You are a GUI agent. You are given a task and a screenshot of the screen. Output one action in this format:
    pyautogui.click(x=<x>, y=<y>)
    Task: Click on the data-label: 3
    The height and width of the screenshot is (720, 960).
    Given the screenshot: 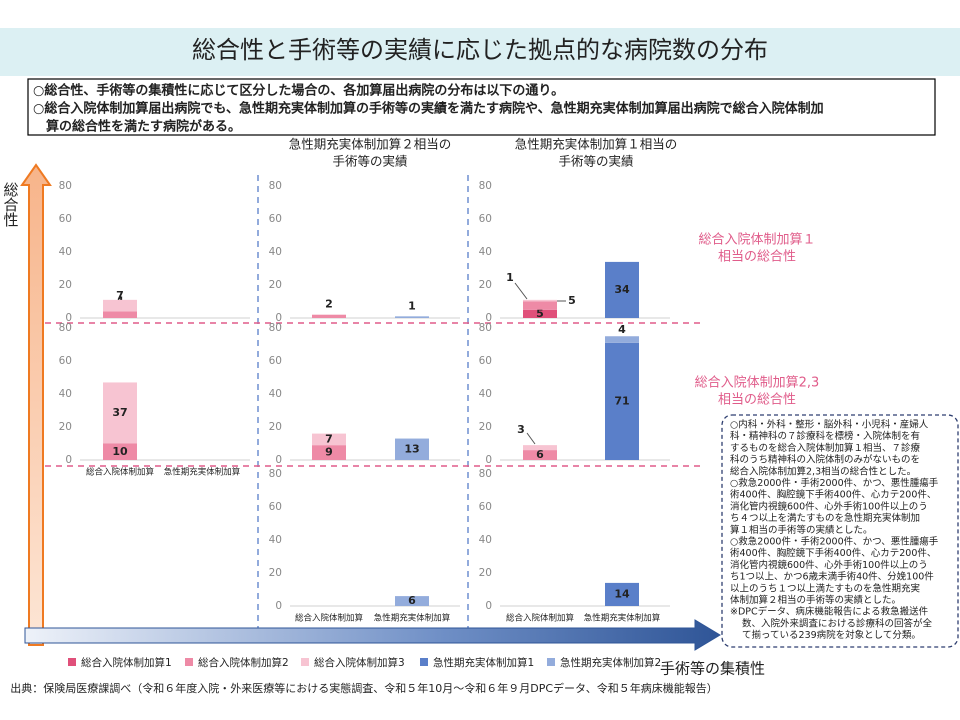 What is the action you would take?
    pyautogui.click(x=521, y=429)
    